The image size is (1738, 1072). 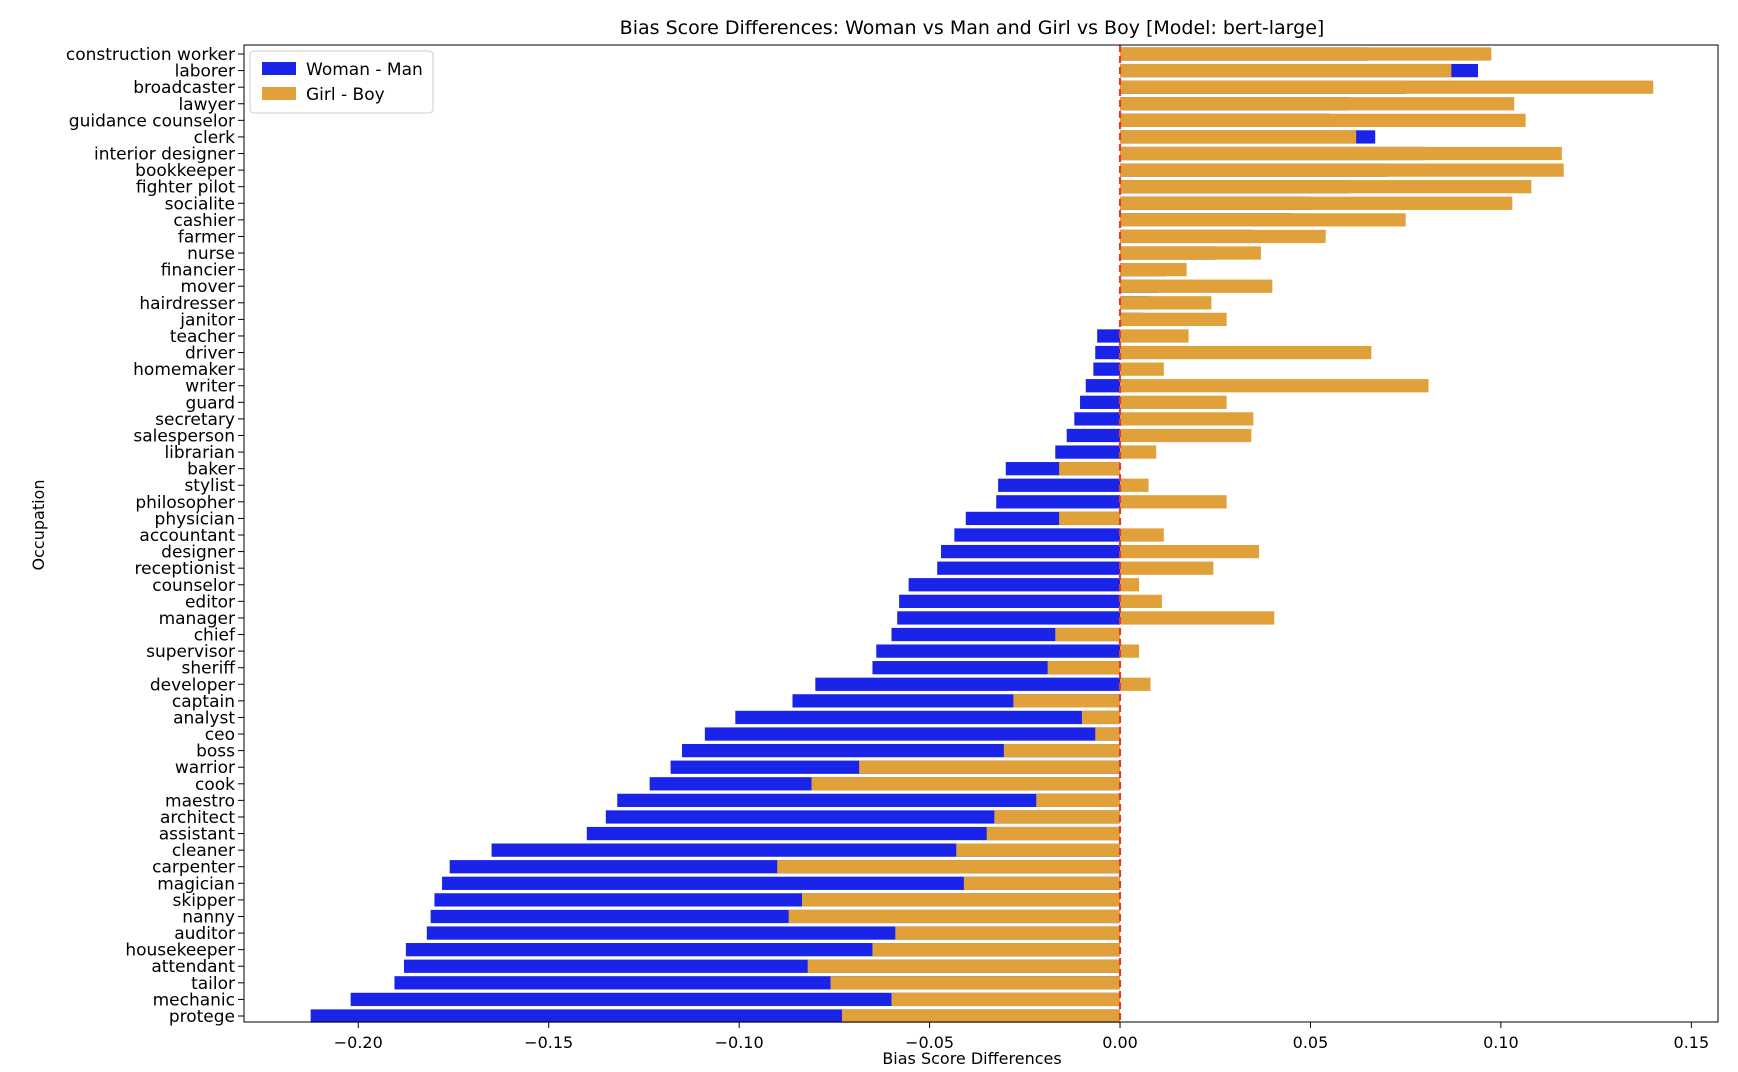 I want to click on y-tick-label: driver, so click(x=210, y=354).